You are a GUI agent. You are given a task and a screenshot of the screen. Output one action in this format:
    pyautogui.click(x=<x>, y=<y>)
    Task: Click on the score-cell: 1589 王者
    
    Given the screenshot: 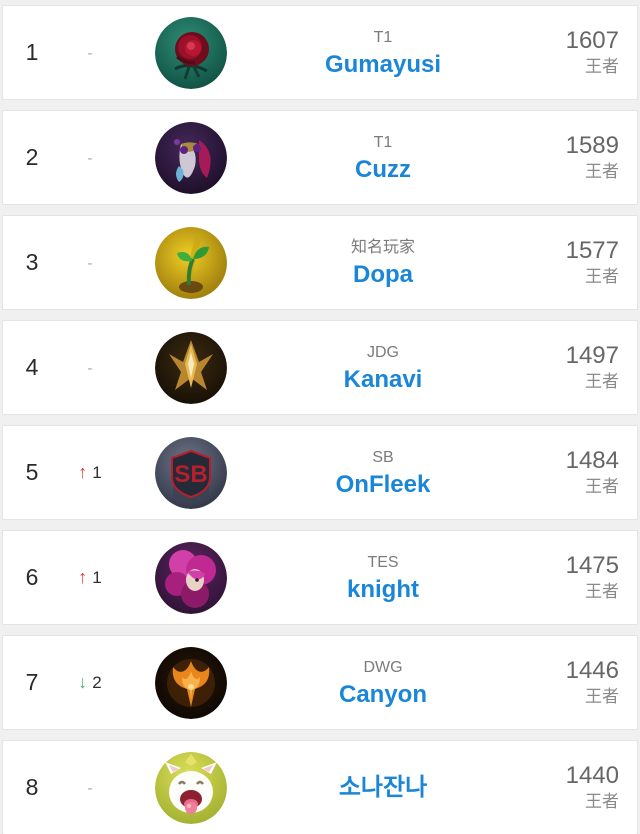 What is the action you would take?
    pyautogui.click(x=568, y=157)
    